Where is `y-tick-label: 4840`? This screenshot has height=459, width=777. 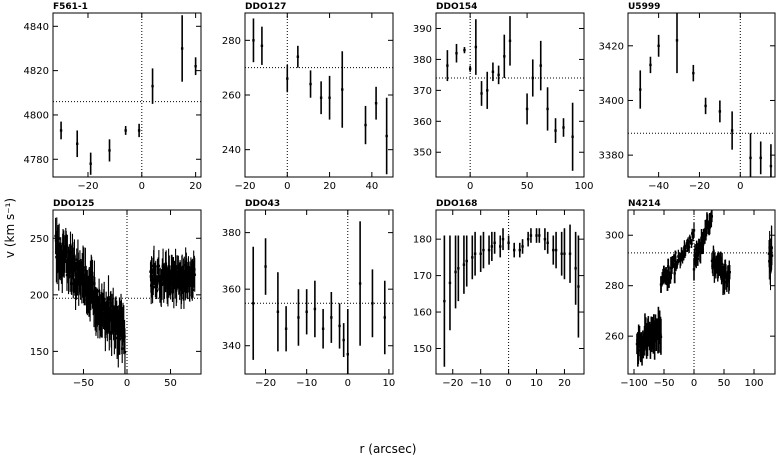
y-tick-label: 4840 is located at coordinates (36, 27).